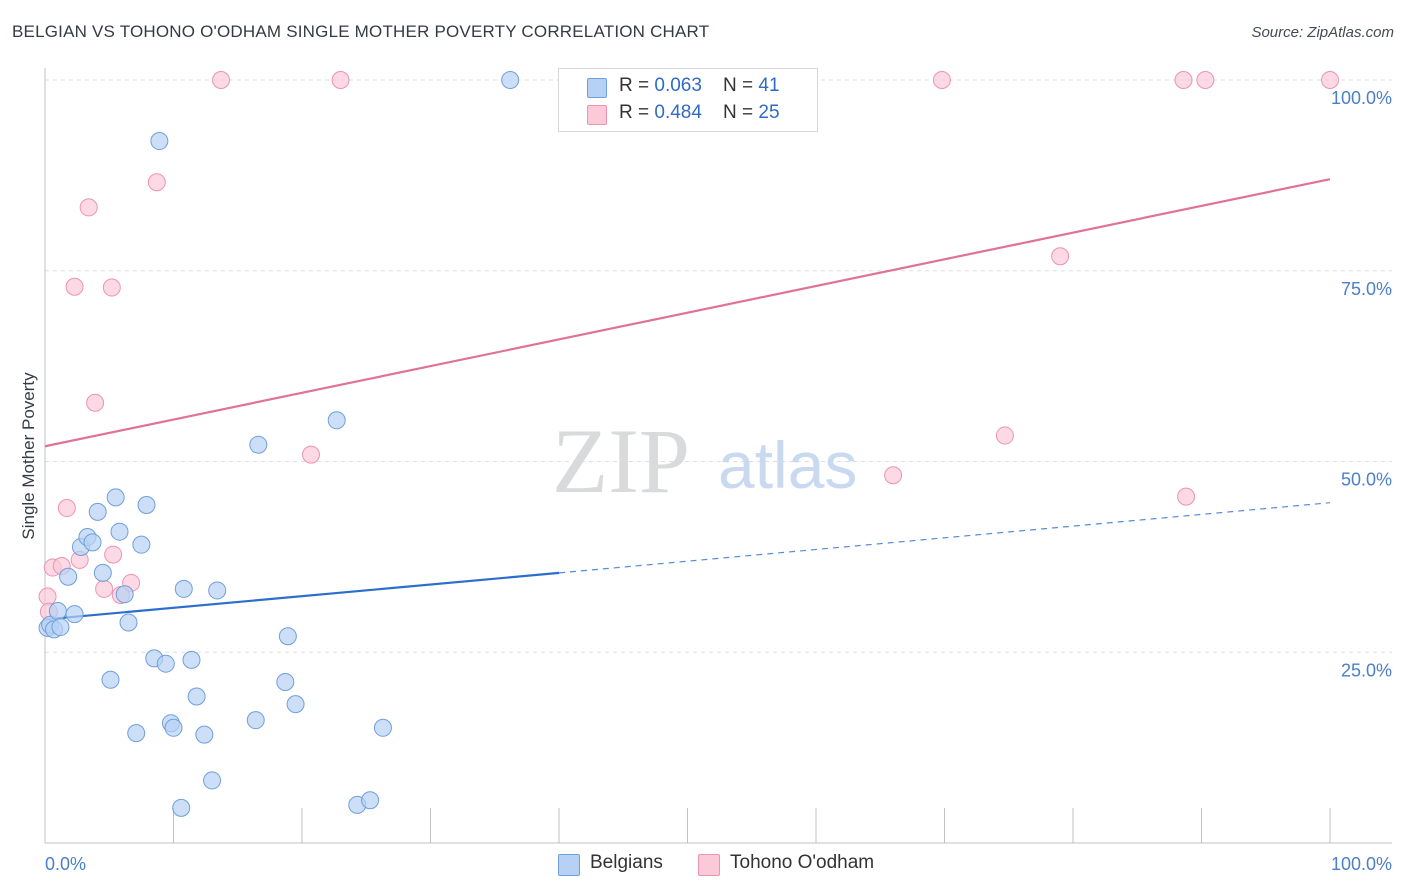 This screenshot has width=1406, height=892. What do you see at coordinates (678, 112) in the screenshot?
I see `legend-r-value-2: 0.484` at bounding box center [678, 112].